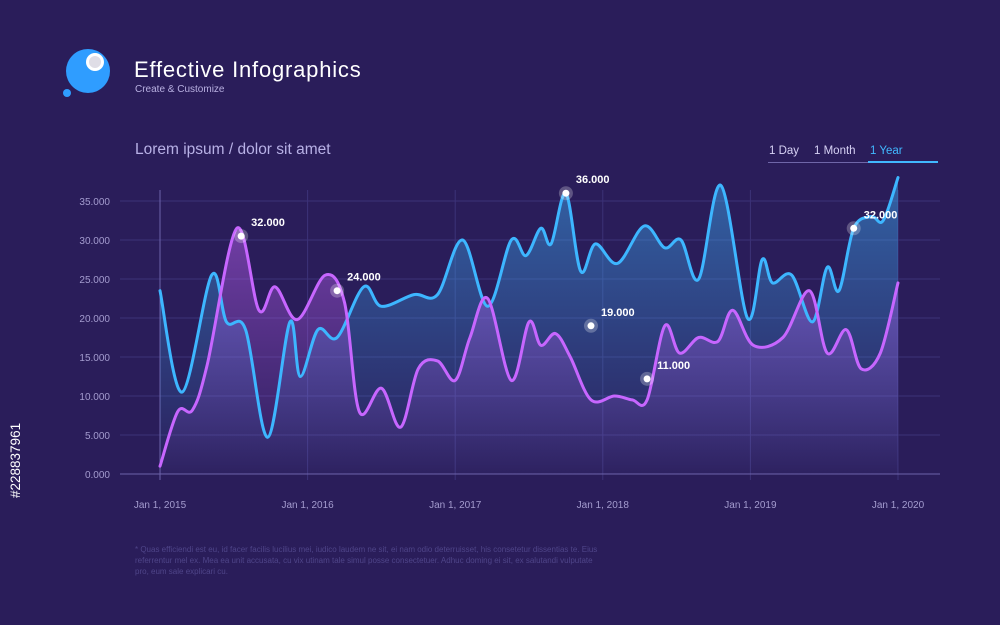  What do you see at coordinates (94, 358) in the screenshot?
I see `y-tick-label: 15.000` at bounding box center [94, 358].